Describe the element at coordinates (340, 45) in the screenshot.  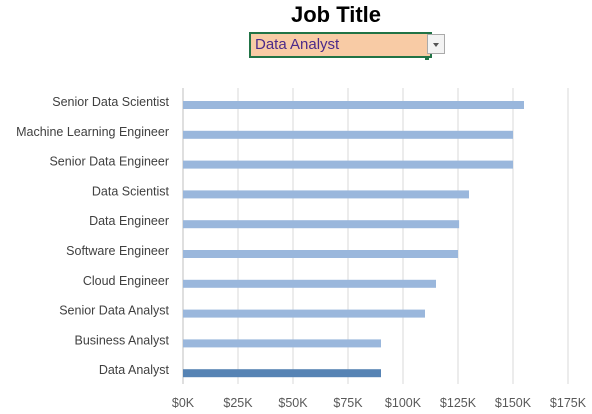
I see `dropdown-selected-value: Data Analyst` at that location.